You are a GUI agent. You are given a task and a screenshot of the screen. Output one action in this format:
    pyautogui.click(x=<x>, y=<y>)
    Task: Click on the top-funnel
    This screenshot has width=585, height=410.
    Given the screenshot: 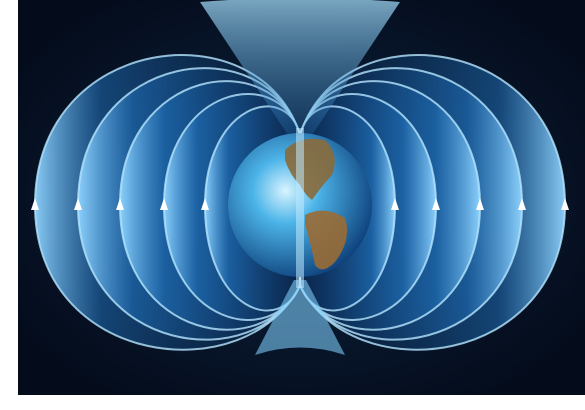 What is the action you would take?
    pyautogui.click(x=300, y=67)
    